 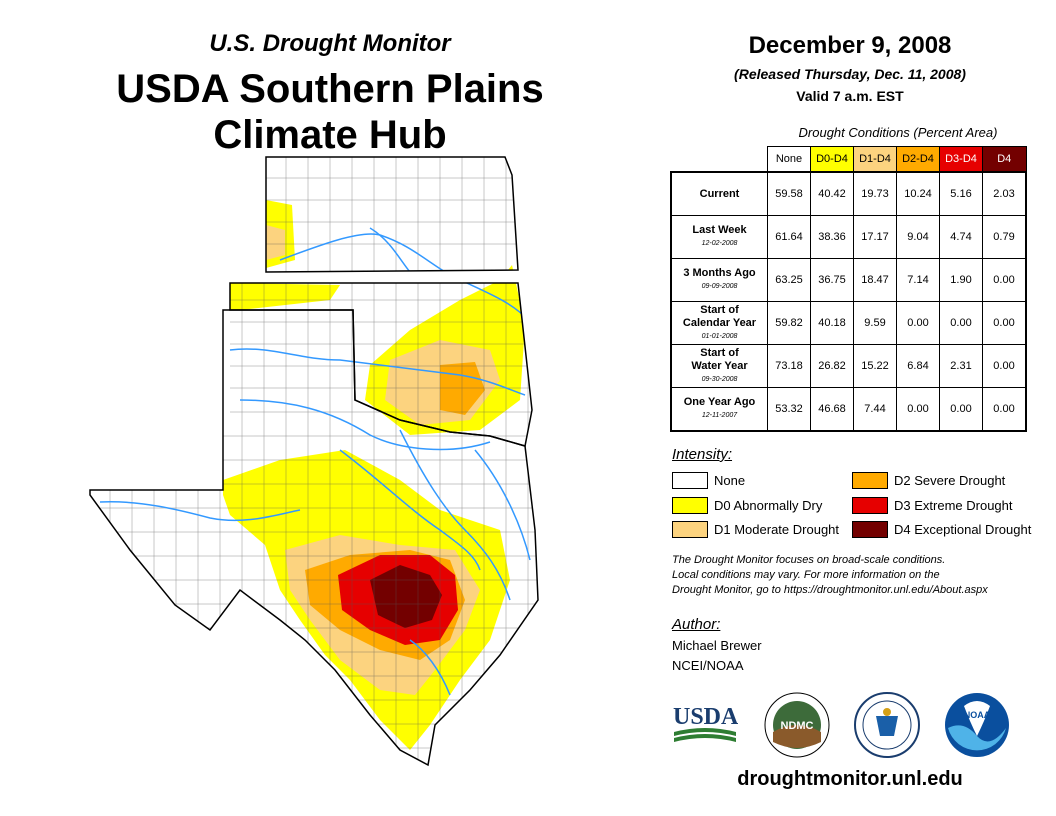 I want to click on legend-swatch-none, so click(x=690, y=480).